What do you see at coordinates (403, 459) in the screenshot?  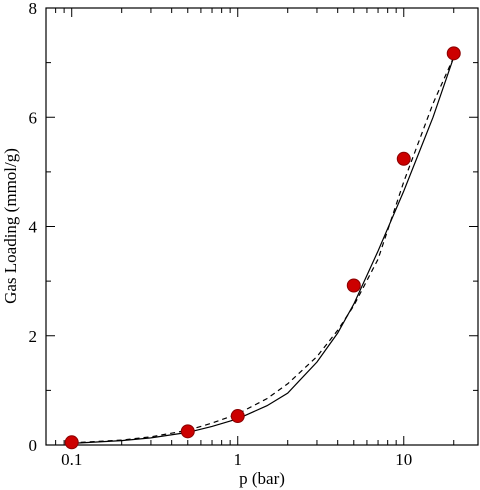 I see `x-tick-label: 10` at bounding box center [403, 459].